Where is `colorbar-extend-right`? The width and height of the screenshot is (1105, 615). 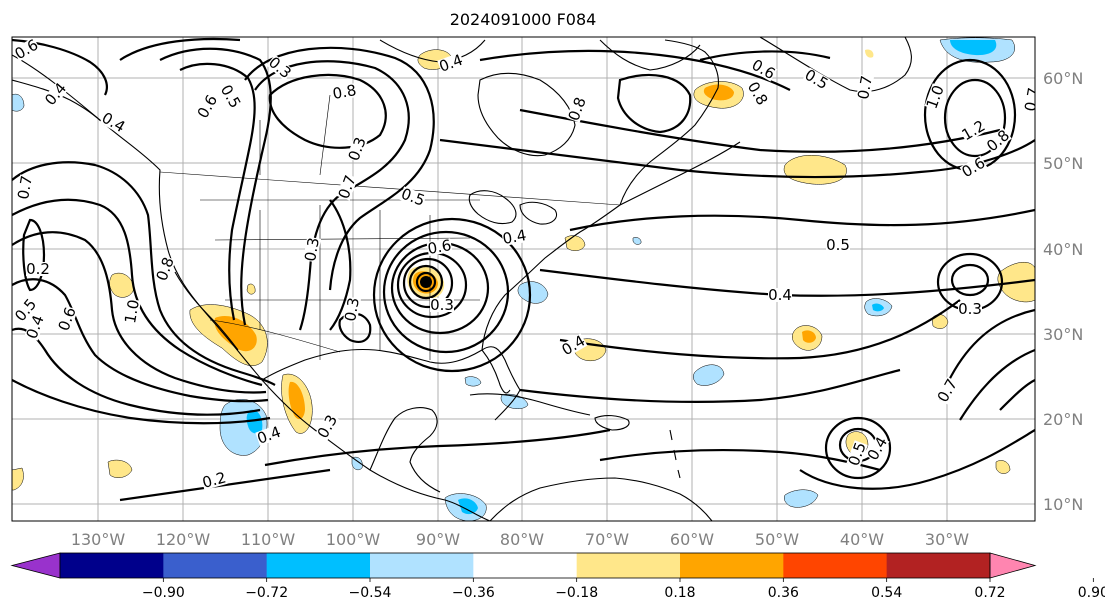
colorbar-extend-right is located at coordinates (1013, 565).